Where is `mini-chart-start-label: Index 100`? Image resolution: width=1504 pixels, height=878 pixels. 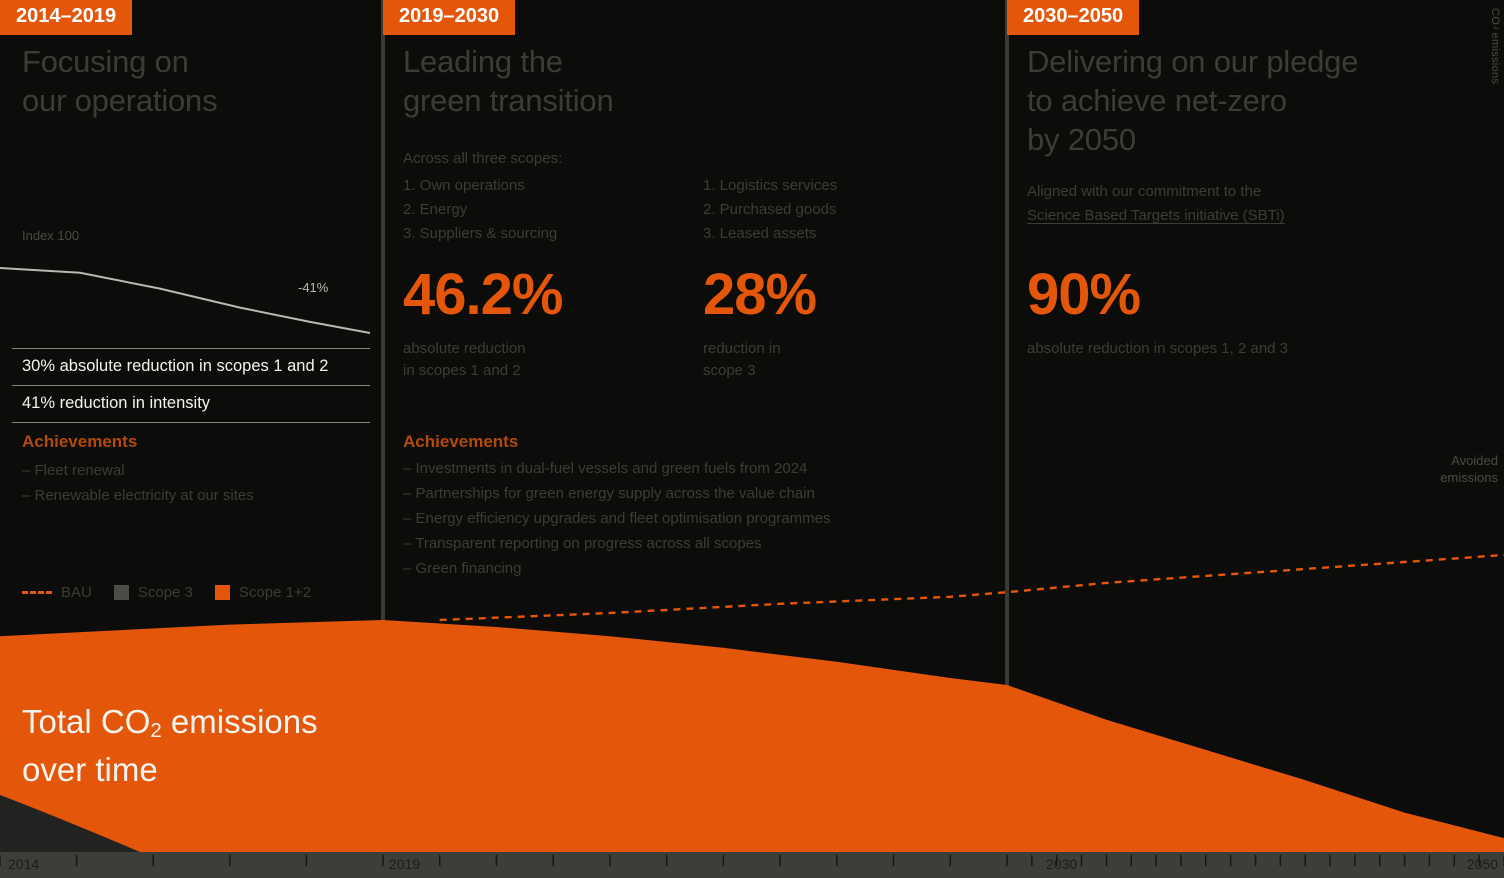
mini-chart-start-label: Index 100 is located at coordinates (51, 235).